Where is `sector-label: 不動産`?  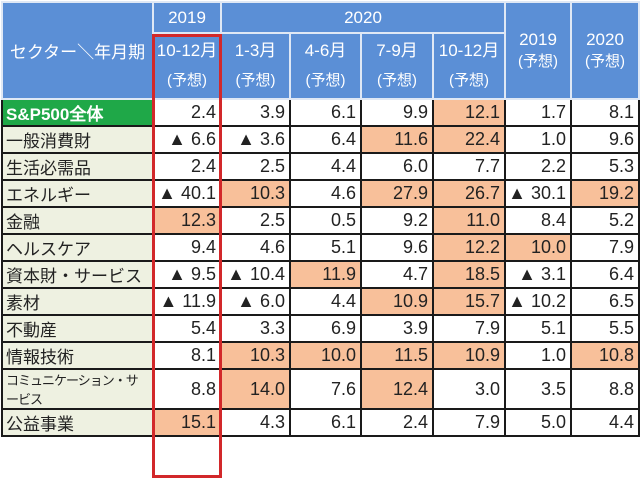
sector-label: 不動産 is located at coordinates (77, 328).